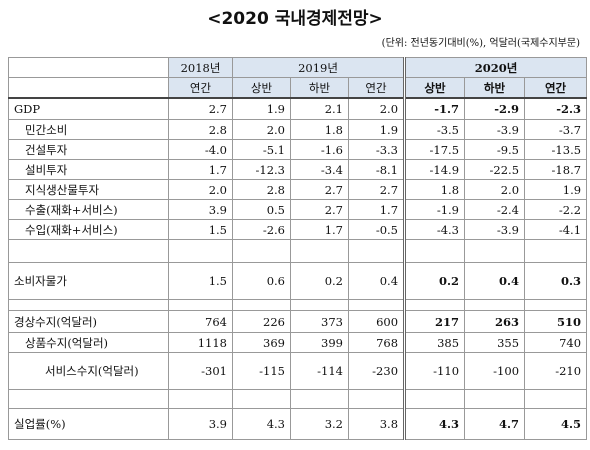 The height and width of the screenshot is (450, 590). I want to click on value-cell: 0.3, so click(556, 281).